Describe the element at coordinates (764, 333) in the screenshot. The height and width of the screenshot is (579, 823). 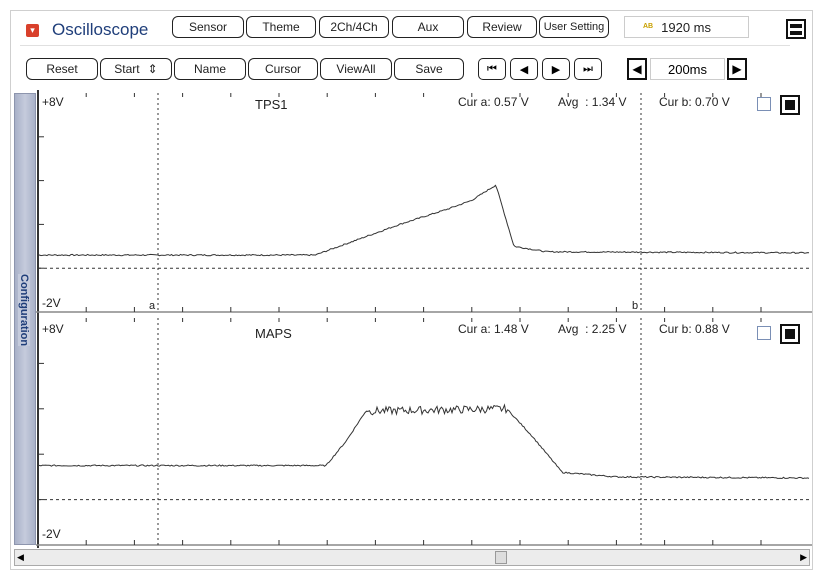
I see `ch2-checkbox` at that location.